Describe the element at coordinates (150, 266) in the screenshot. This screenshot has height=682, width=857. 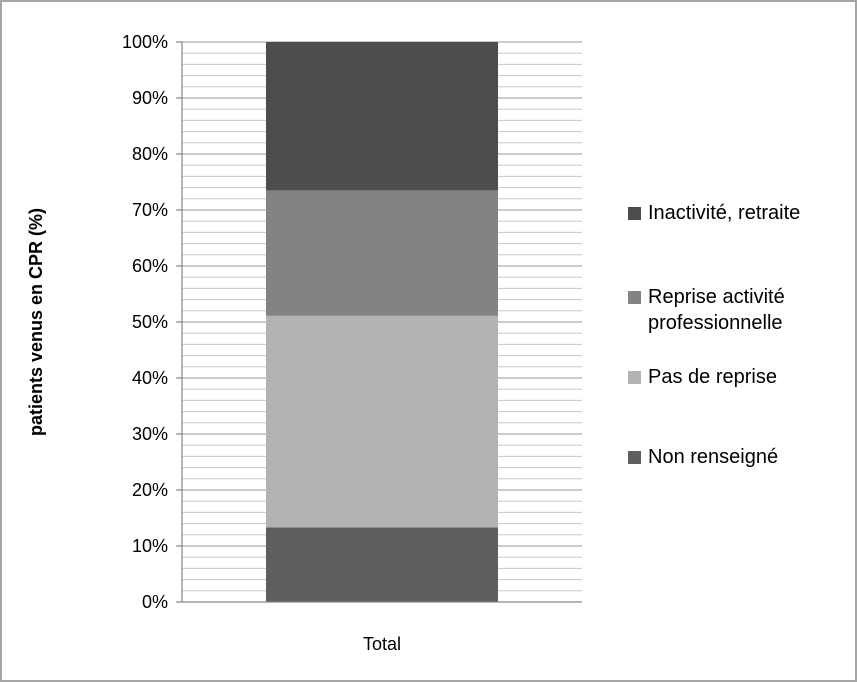
I see `y-tick-label: 60%` at that location.